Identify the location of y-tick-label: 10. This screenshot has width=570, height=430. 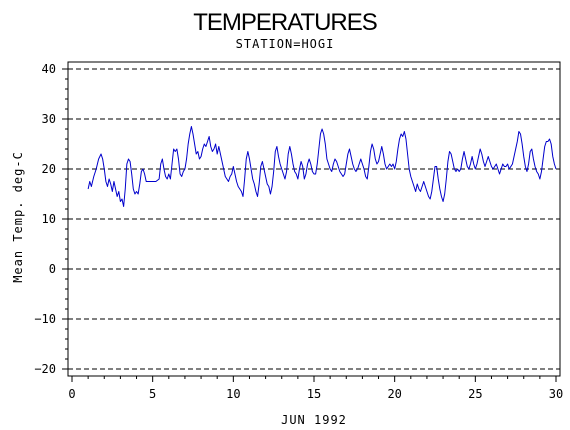
(49, 219).